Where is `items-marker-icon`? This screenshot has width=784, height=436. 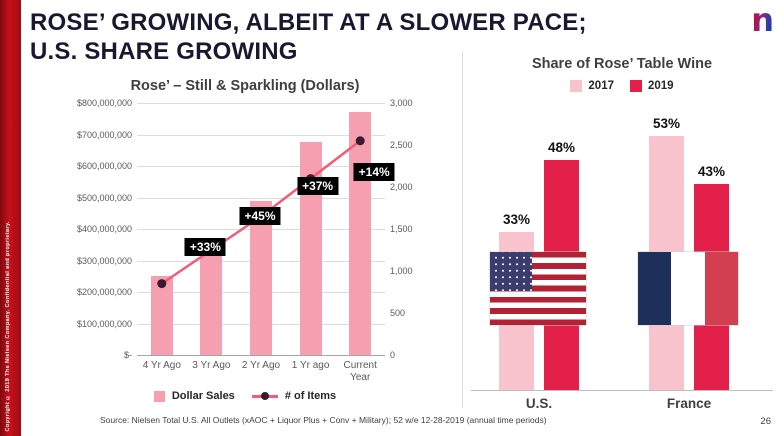
items-marker-icon is located at coordinates (264, 395).